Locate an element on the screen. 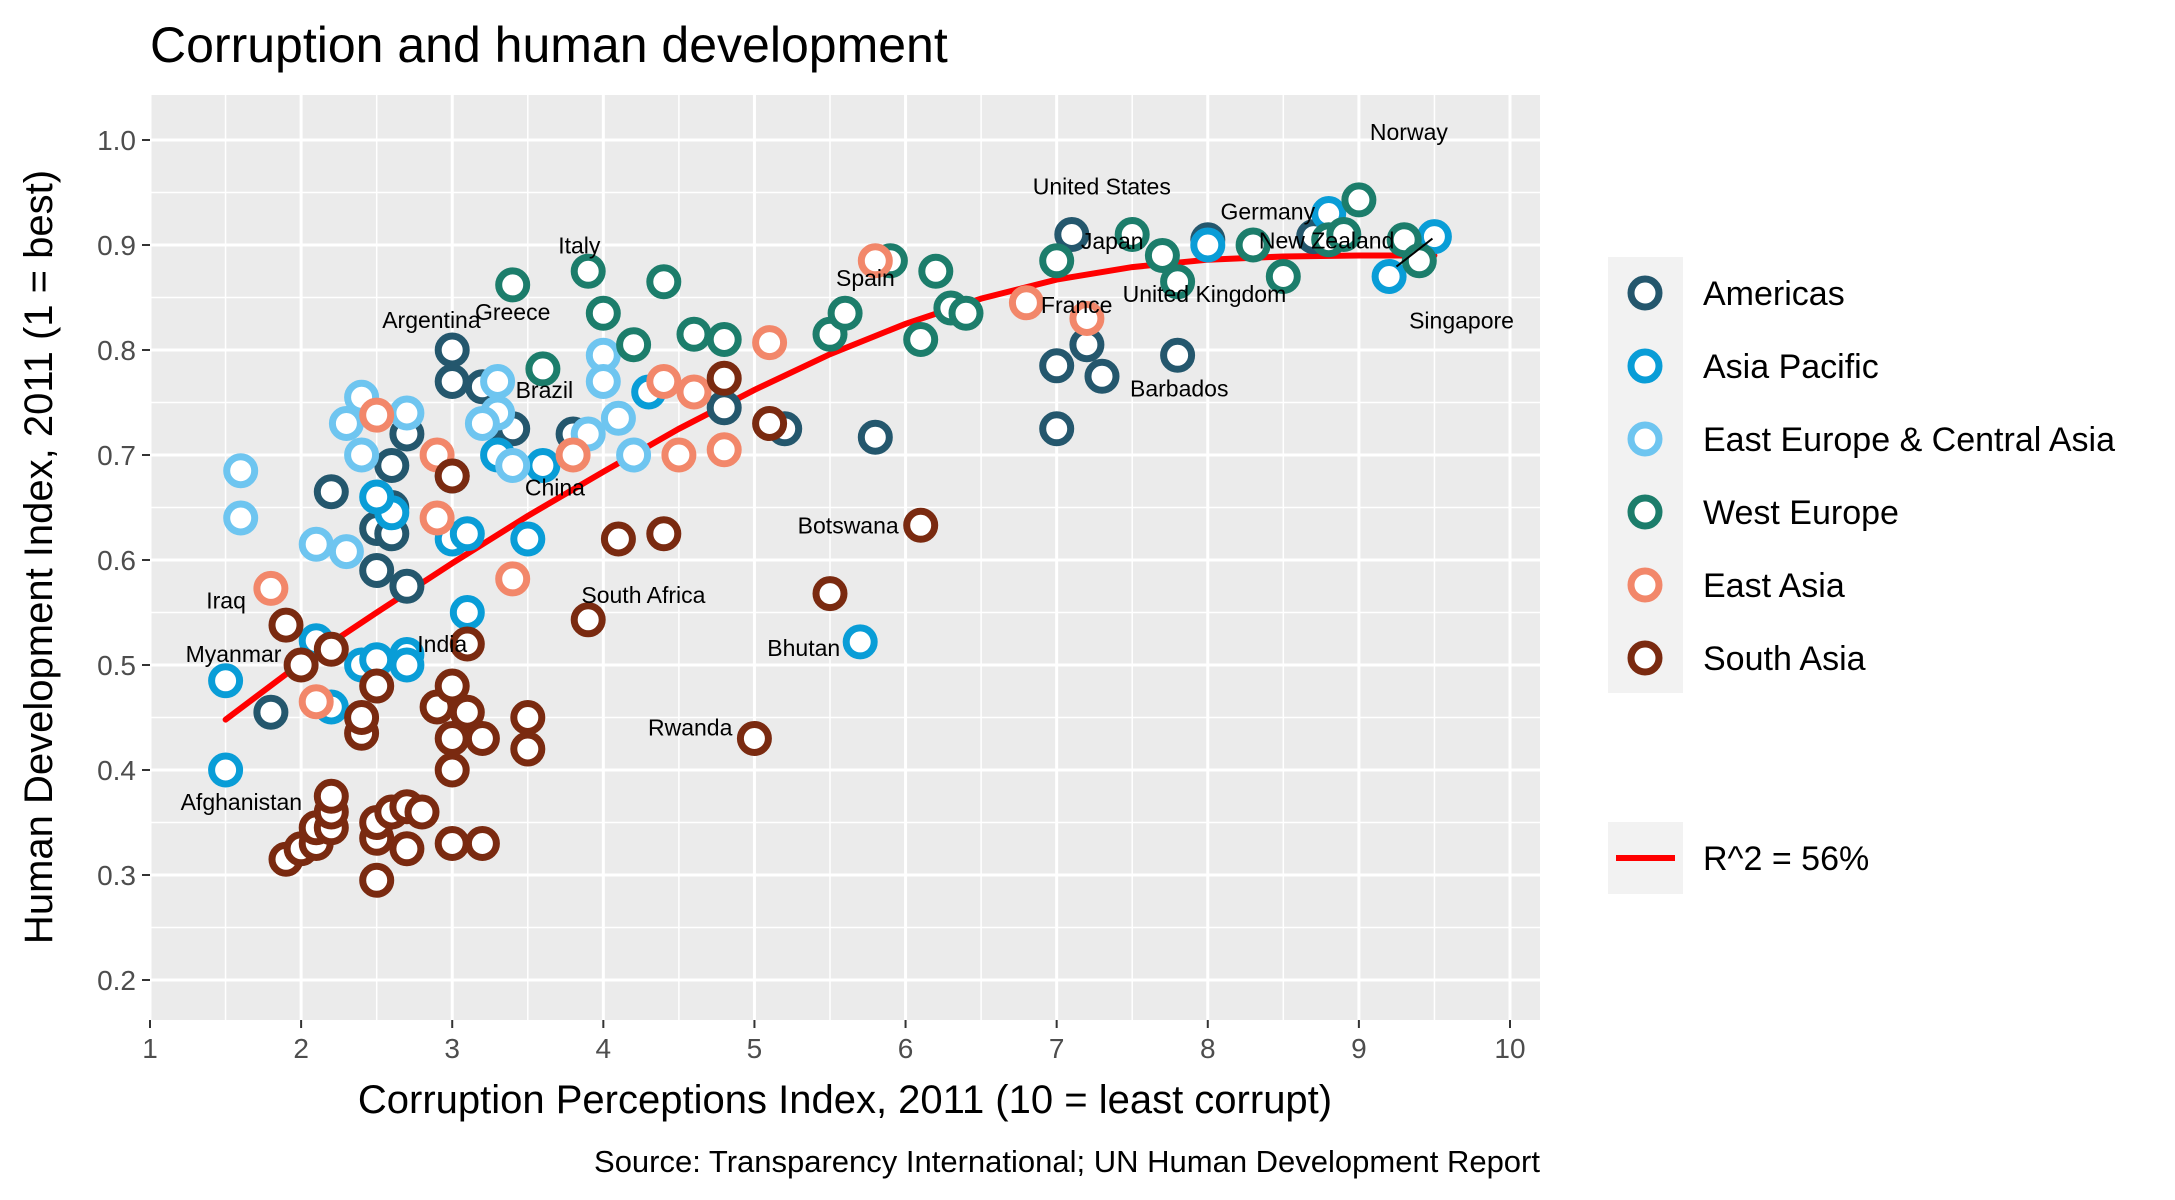 The width and height of the screenshot is (2175, 1200). point-annotation: Japan is located at coordinates (1112, 241).